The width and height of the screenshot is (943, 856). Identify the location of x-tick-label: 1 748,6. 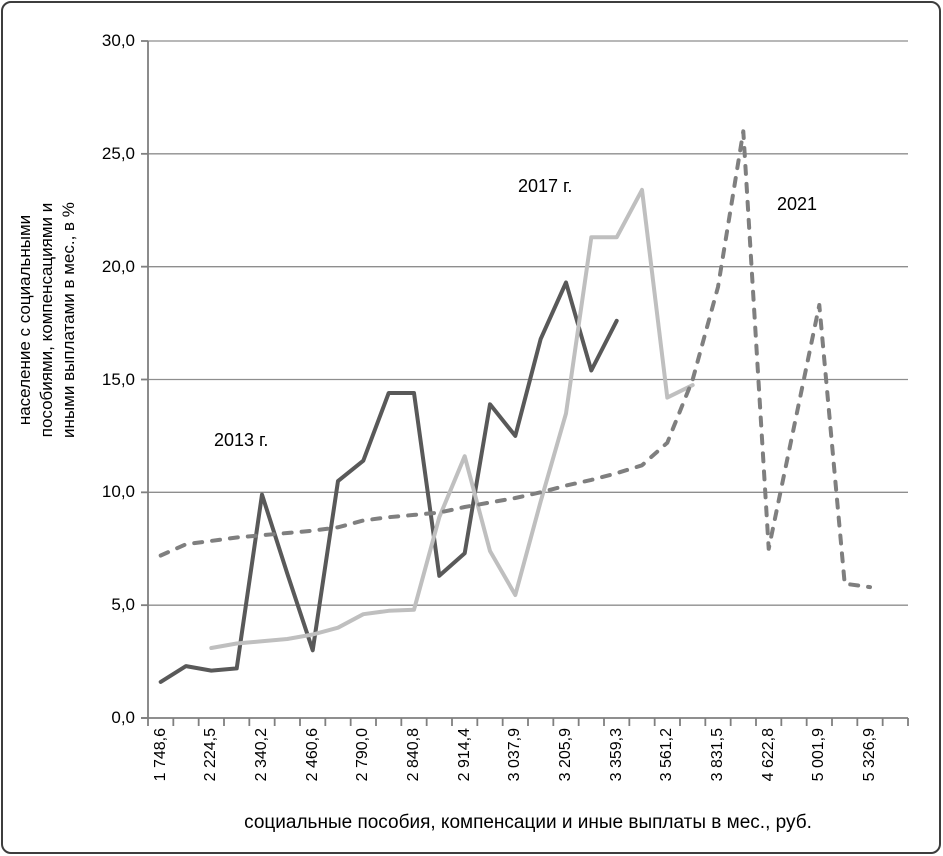
(160, 755).